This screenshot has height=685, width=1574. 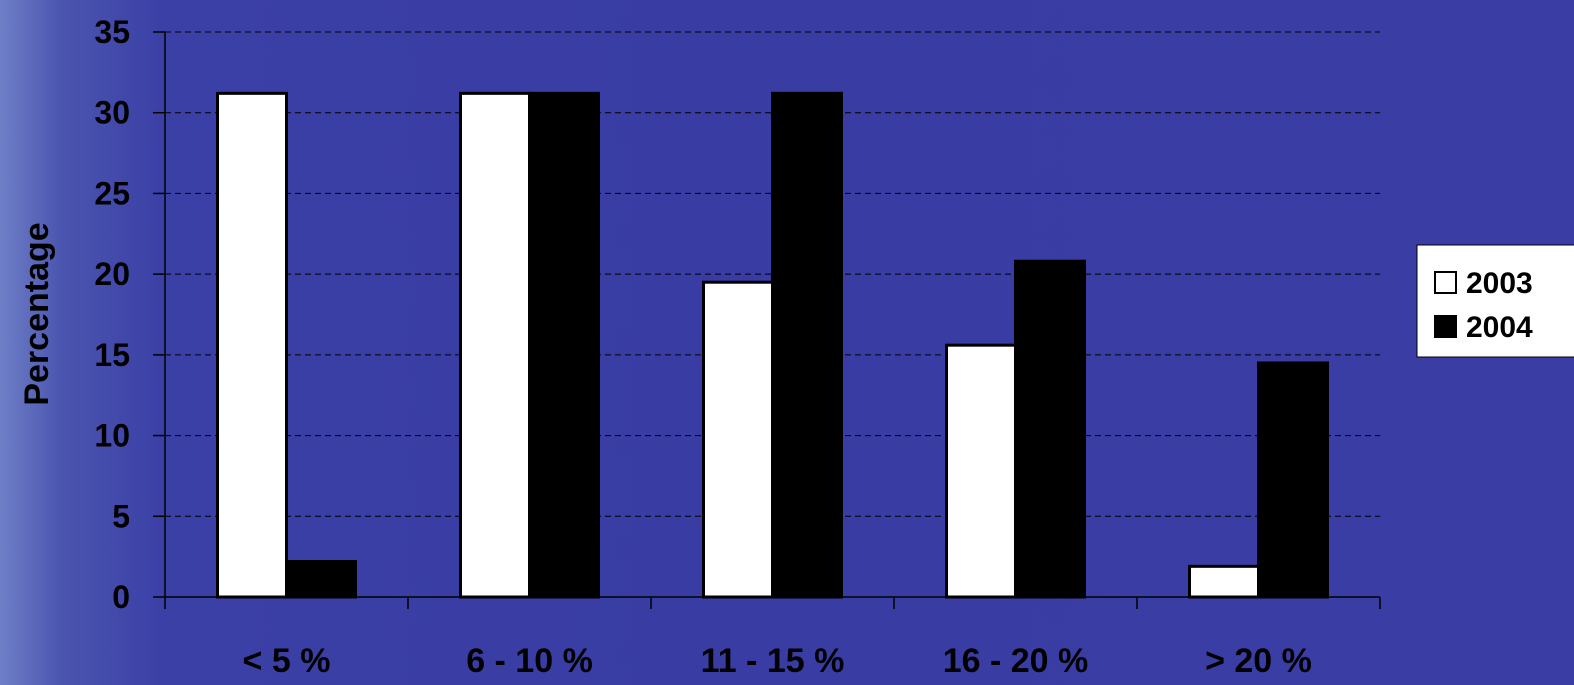 What do you see at coordinates (112, 32) in the screenshot?
I see `y-tick-label: 35` at bounding box center [112, 32].